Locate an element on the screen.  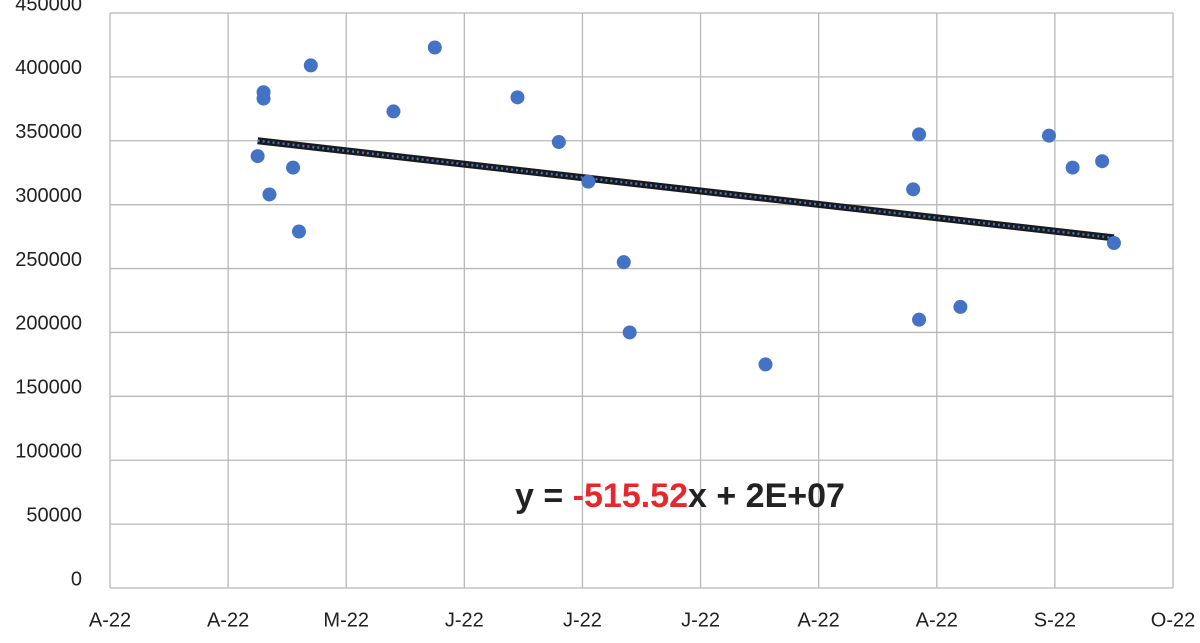
y-tick-label: 450000 is located at coordinates (48, 7).